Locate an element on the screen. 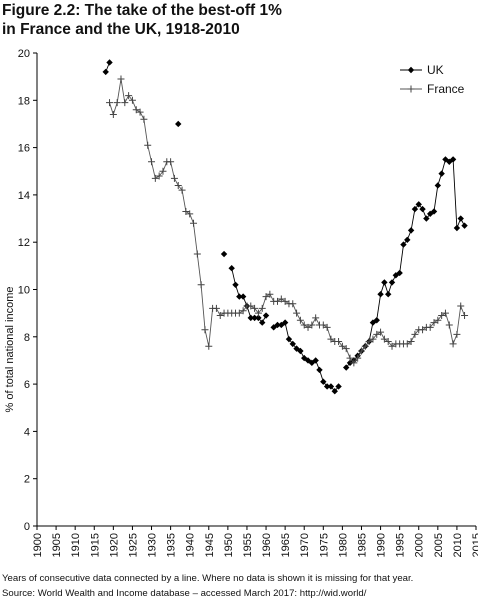 This screenshot has width=478, height=604. uk-legend-label: UK is located at coordinates (435, 70).